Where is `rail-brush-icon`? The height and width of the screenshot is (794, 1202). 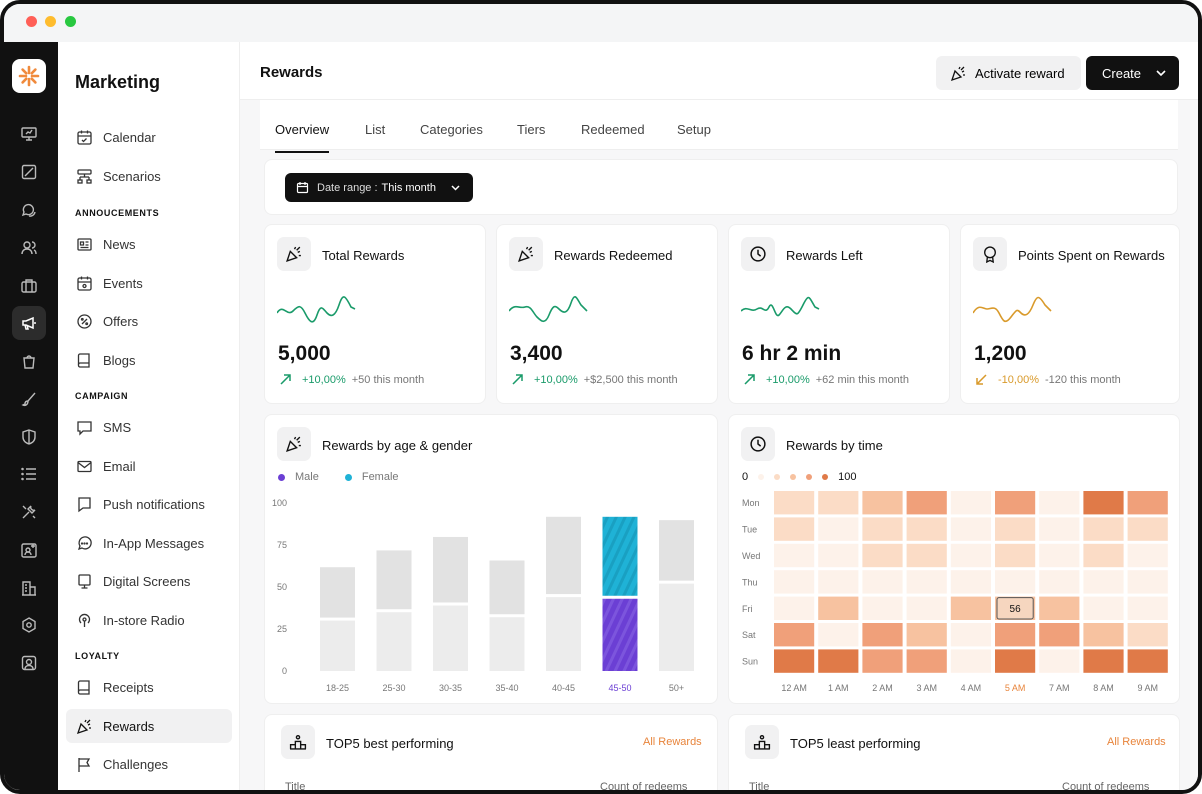 rail-brush-icon is located at coordinates (29, 399).